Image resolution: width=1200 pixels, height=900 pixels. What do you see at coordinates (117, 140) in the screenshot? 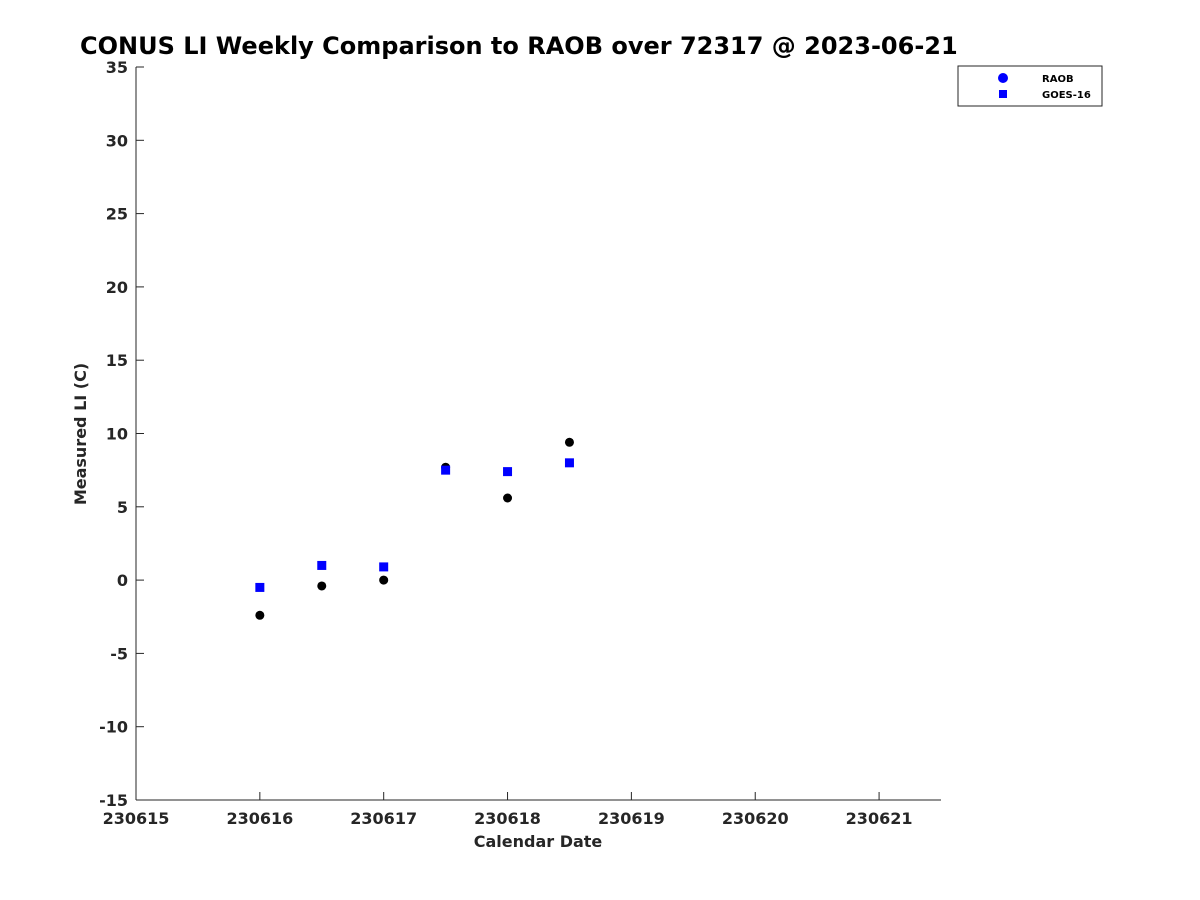
I see `y-tick-label: 30` at bounding box center [117, 140].